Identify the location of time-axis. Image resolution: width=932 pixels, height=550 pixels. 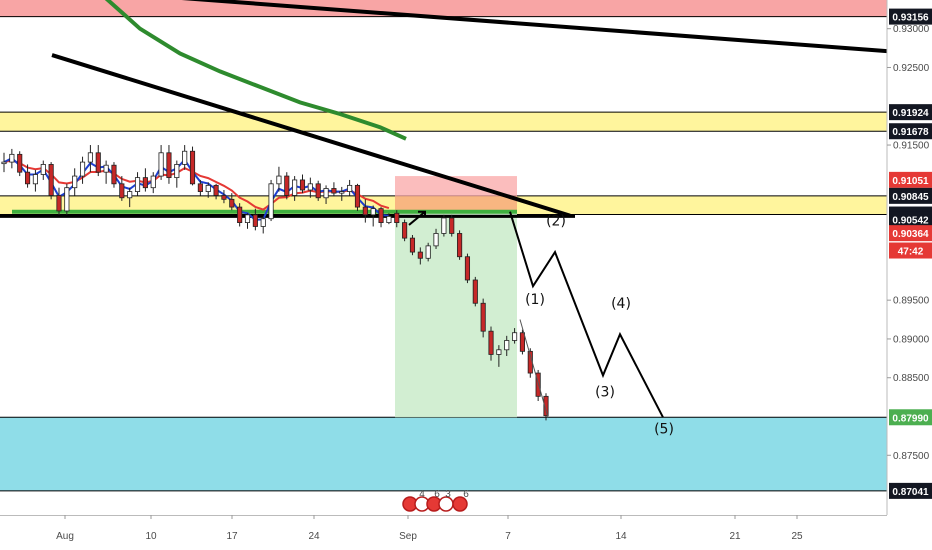
(466, 532).